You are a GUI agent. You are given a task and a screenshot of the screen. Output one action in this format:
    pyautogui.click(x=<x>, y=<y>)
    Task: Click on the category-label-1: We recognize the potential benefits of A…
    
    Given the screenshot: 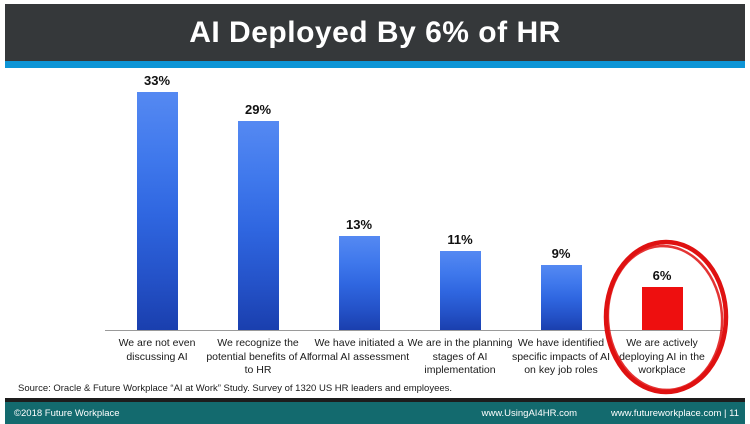 What is the action you would take?
    pyautogui.click(x=258, y=357)
    